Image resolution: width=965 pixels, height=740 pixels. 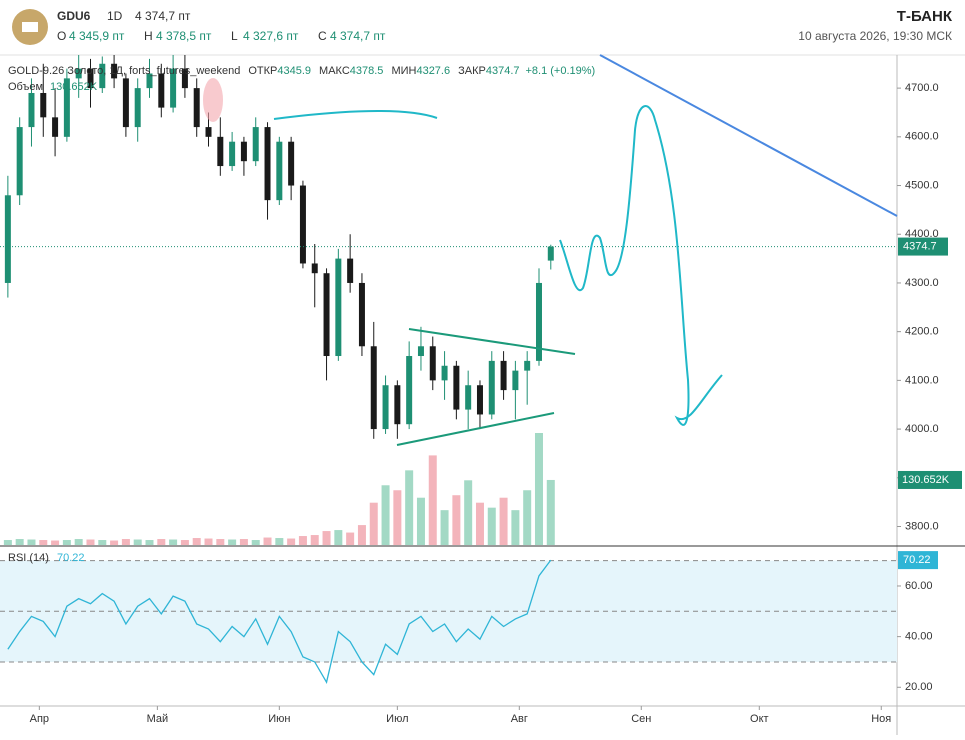 What do you see at coordinates (919, 637) in the screenshot?
I see `rsi-tick-label: 40.00` at bounding box center [919, 637].